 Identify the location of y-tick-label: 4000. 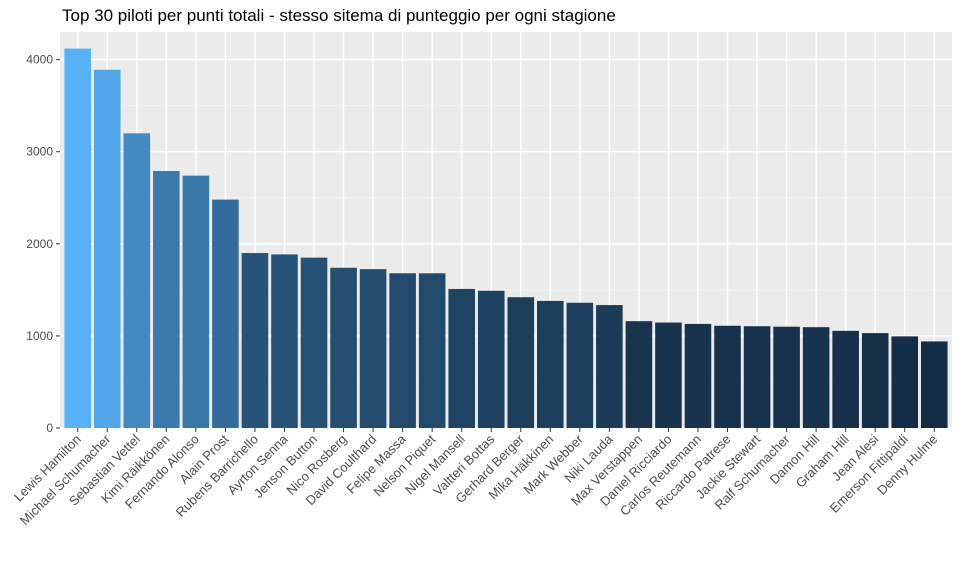
(39, 60).